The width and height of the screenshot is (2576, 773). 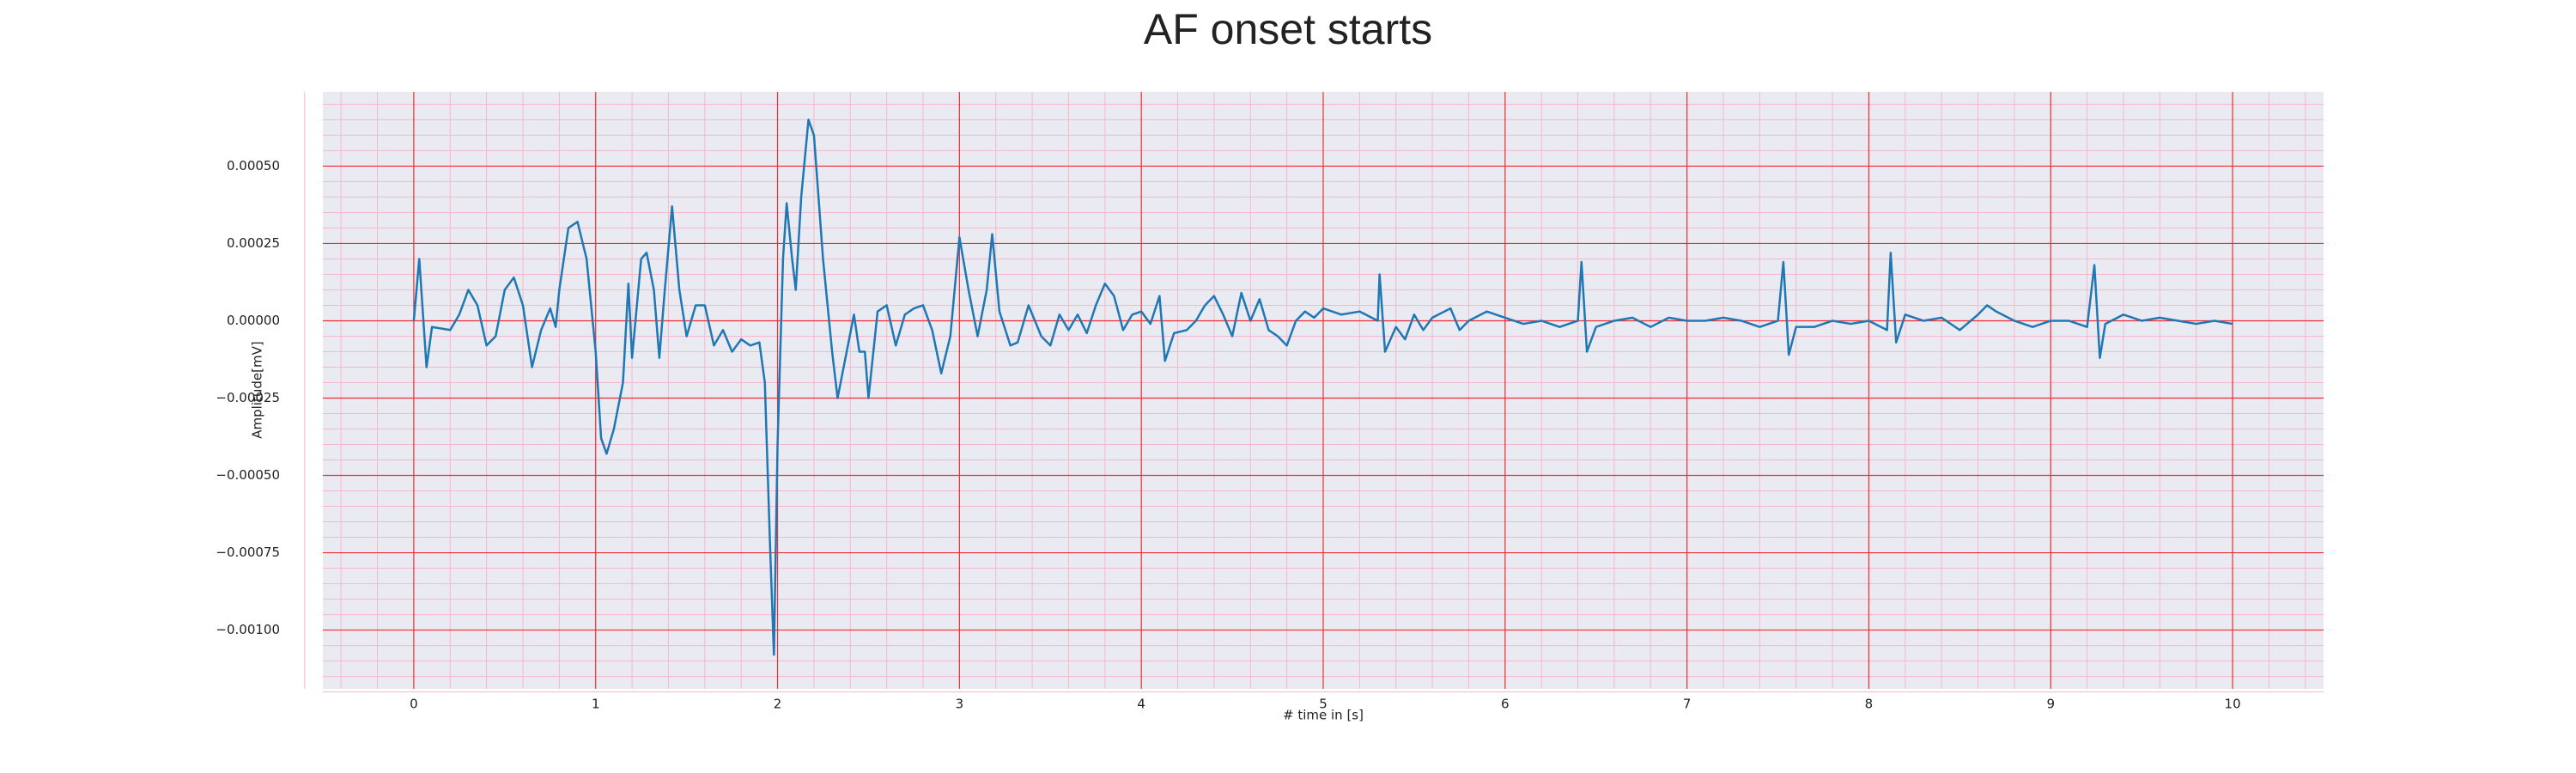 What do you see at coordinates (253, 320) in the screenshot?
I see `y-tick-label: 0.00000` at bounding box center [253, 320].